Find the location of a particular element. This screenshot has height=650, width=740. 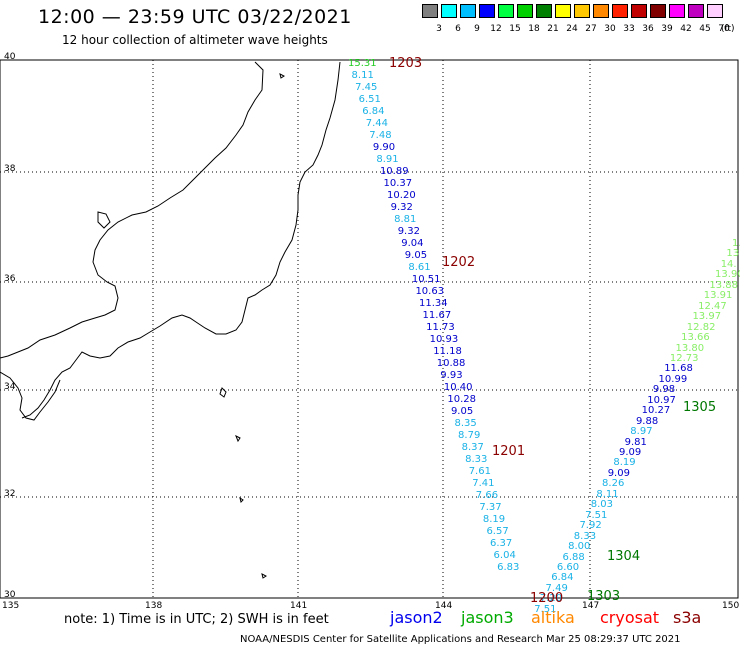

swh-value: 14. is located at coordinates (728, 264).